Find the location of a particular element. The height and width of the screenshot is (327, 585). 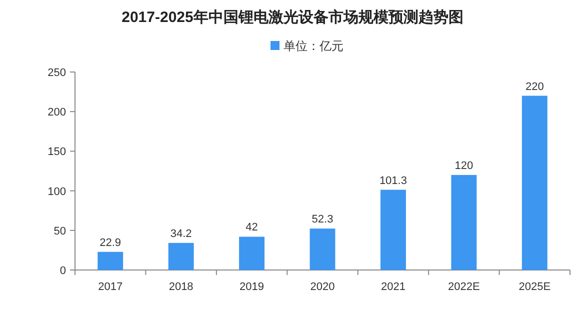

data-label: 34.2 is located at coordinates (181, 234).